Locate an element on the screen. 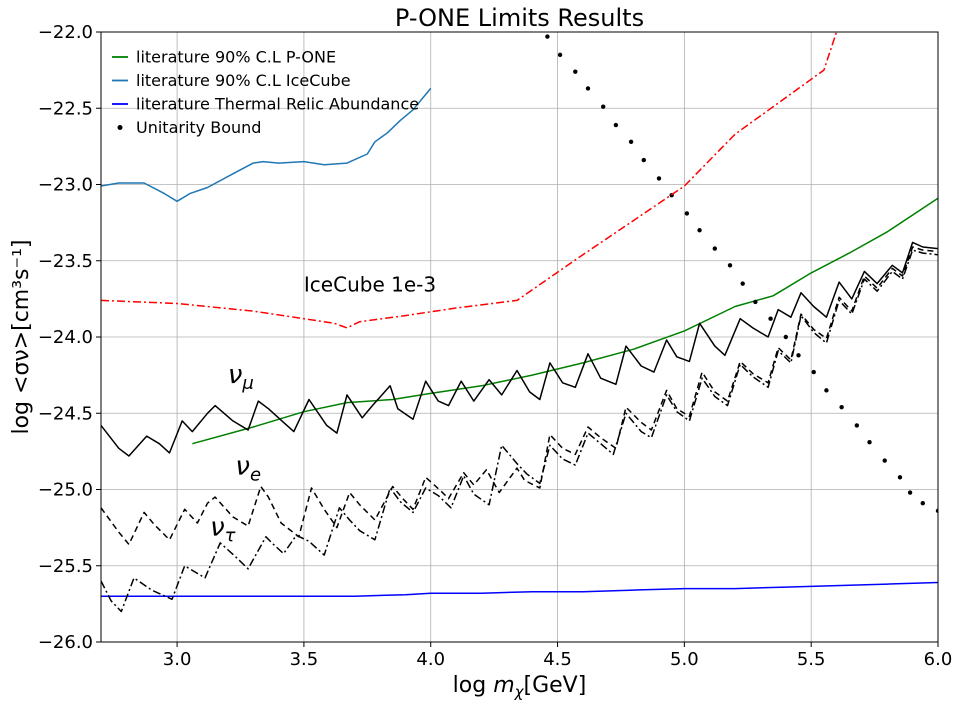 Image resolution: width=959 pixels, height=706 pixels. neutrino-flavor-subscript: e is located at coordinates (255, 474).